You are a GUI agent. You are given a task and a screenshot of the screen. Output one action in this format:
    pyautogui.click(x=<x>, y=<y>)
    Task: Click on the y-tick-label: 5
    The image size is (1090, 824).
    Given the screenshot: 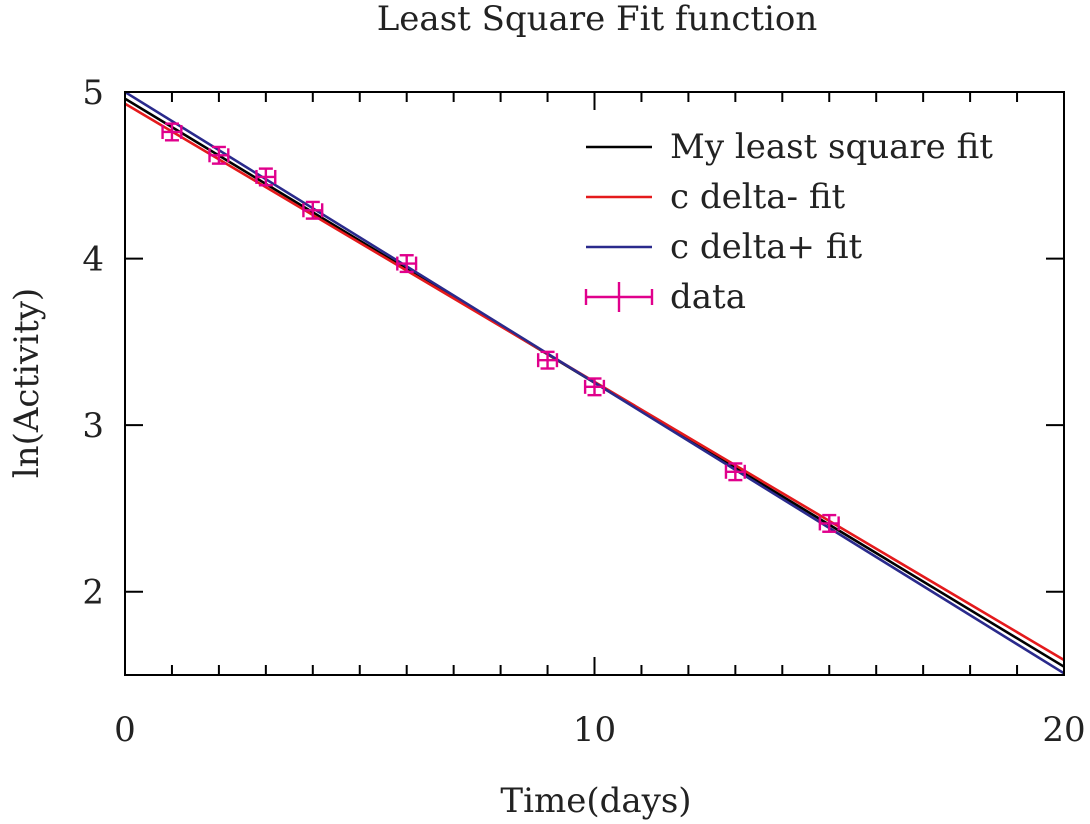 What is the action you would take?
    pyautogui.click(x=93, y=93)
    